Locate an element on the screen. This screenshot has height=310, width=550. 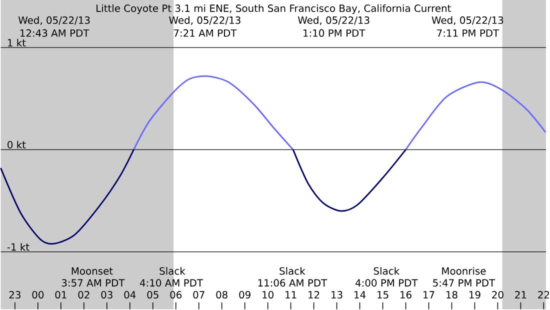
text: 11:06 AM PDT is located at coordinates (293, 283).